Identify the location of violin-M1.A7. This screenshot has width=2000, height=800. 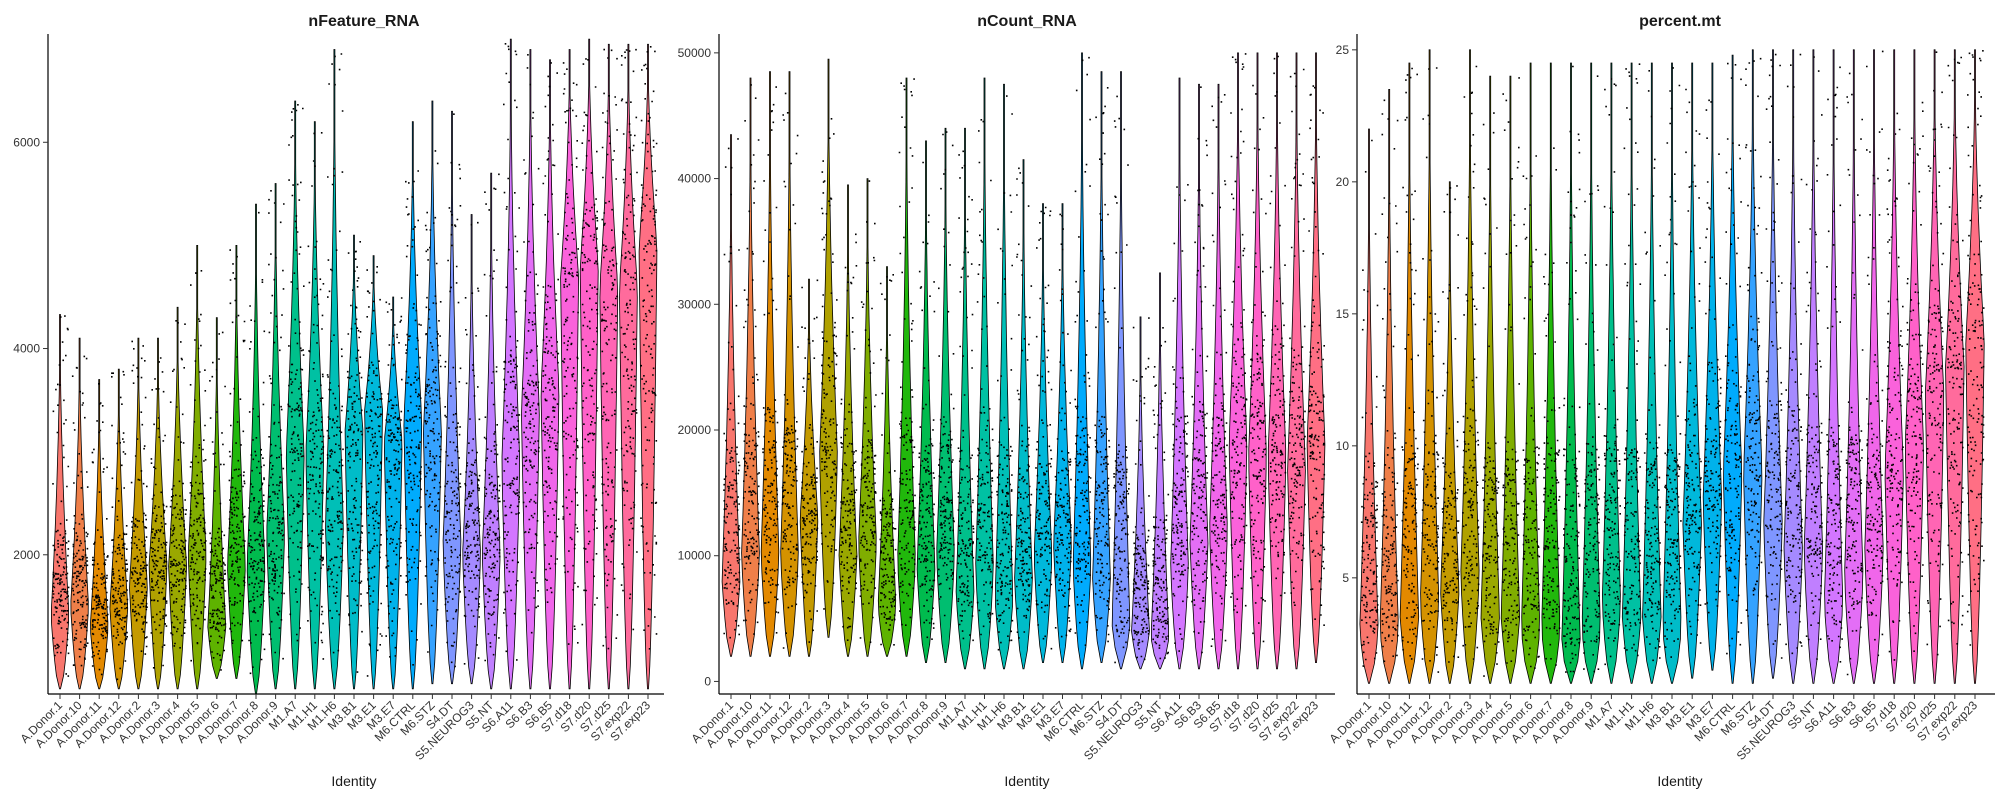
(1611, 373).